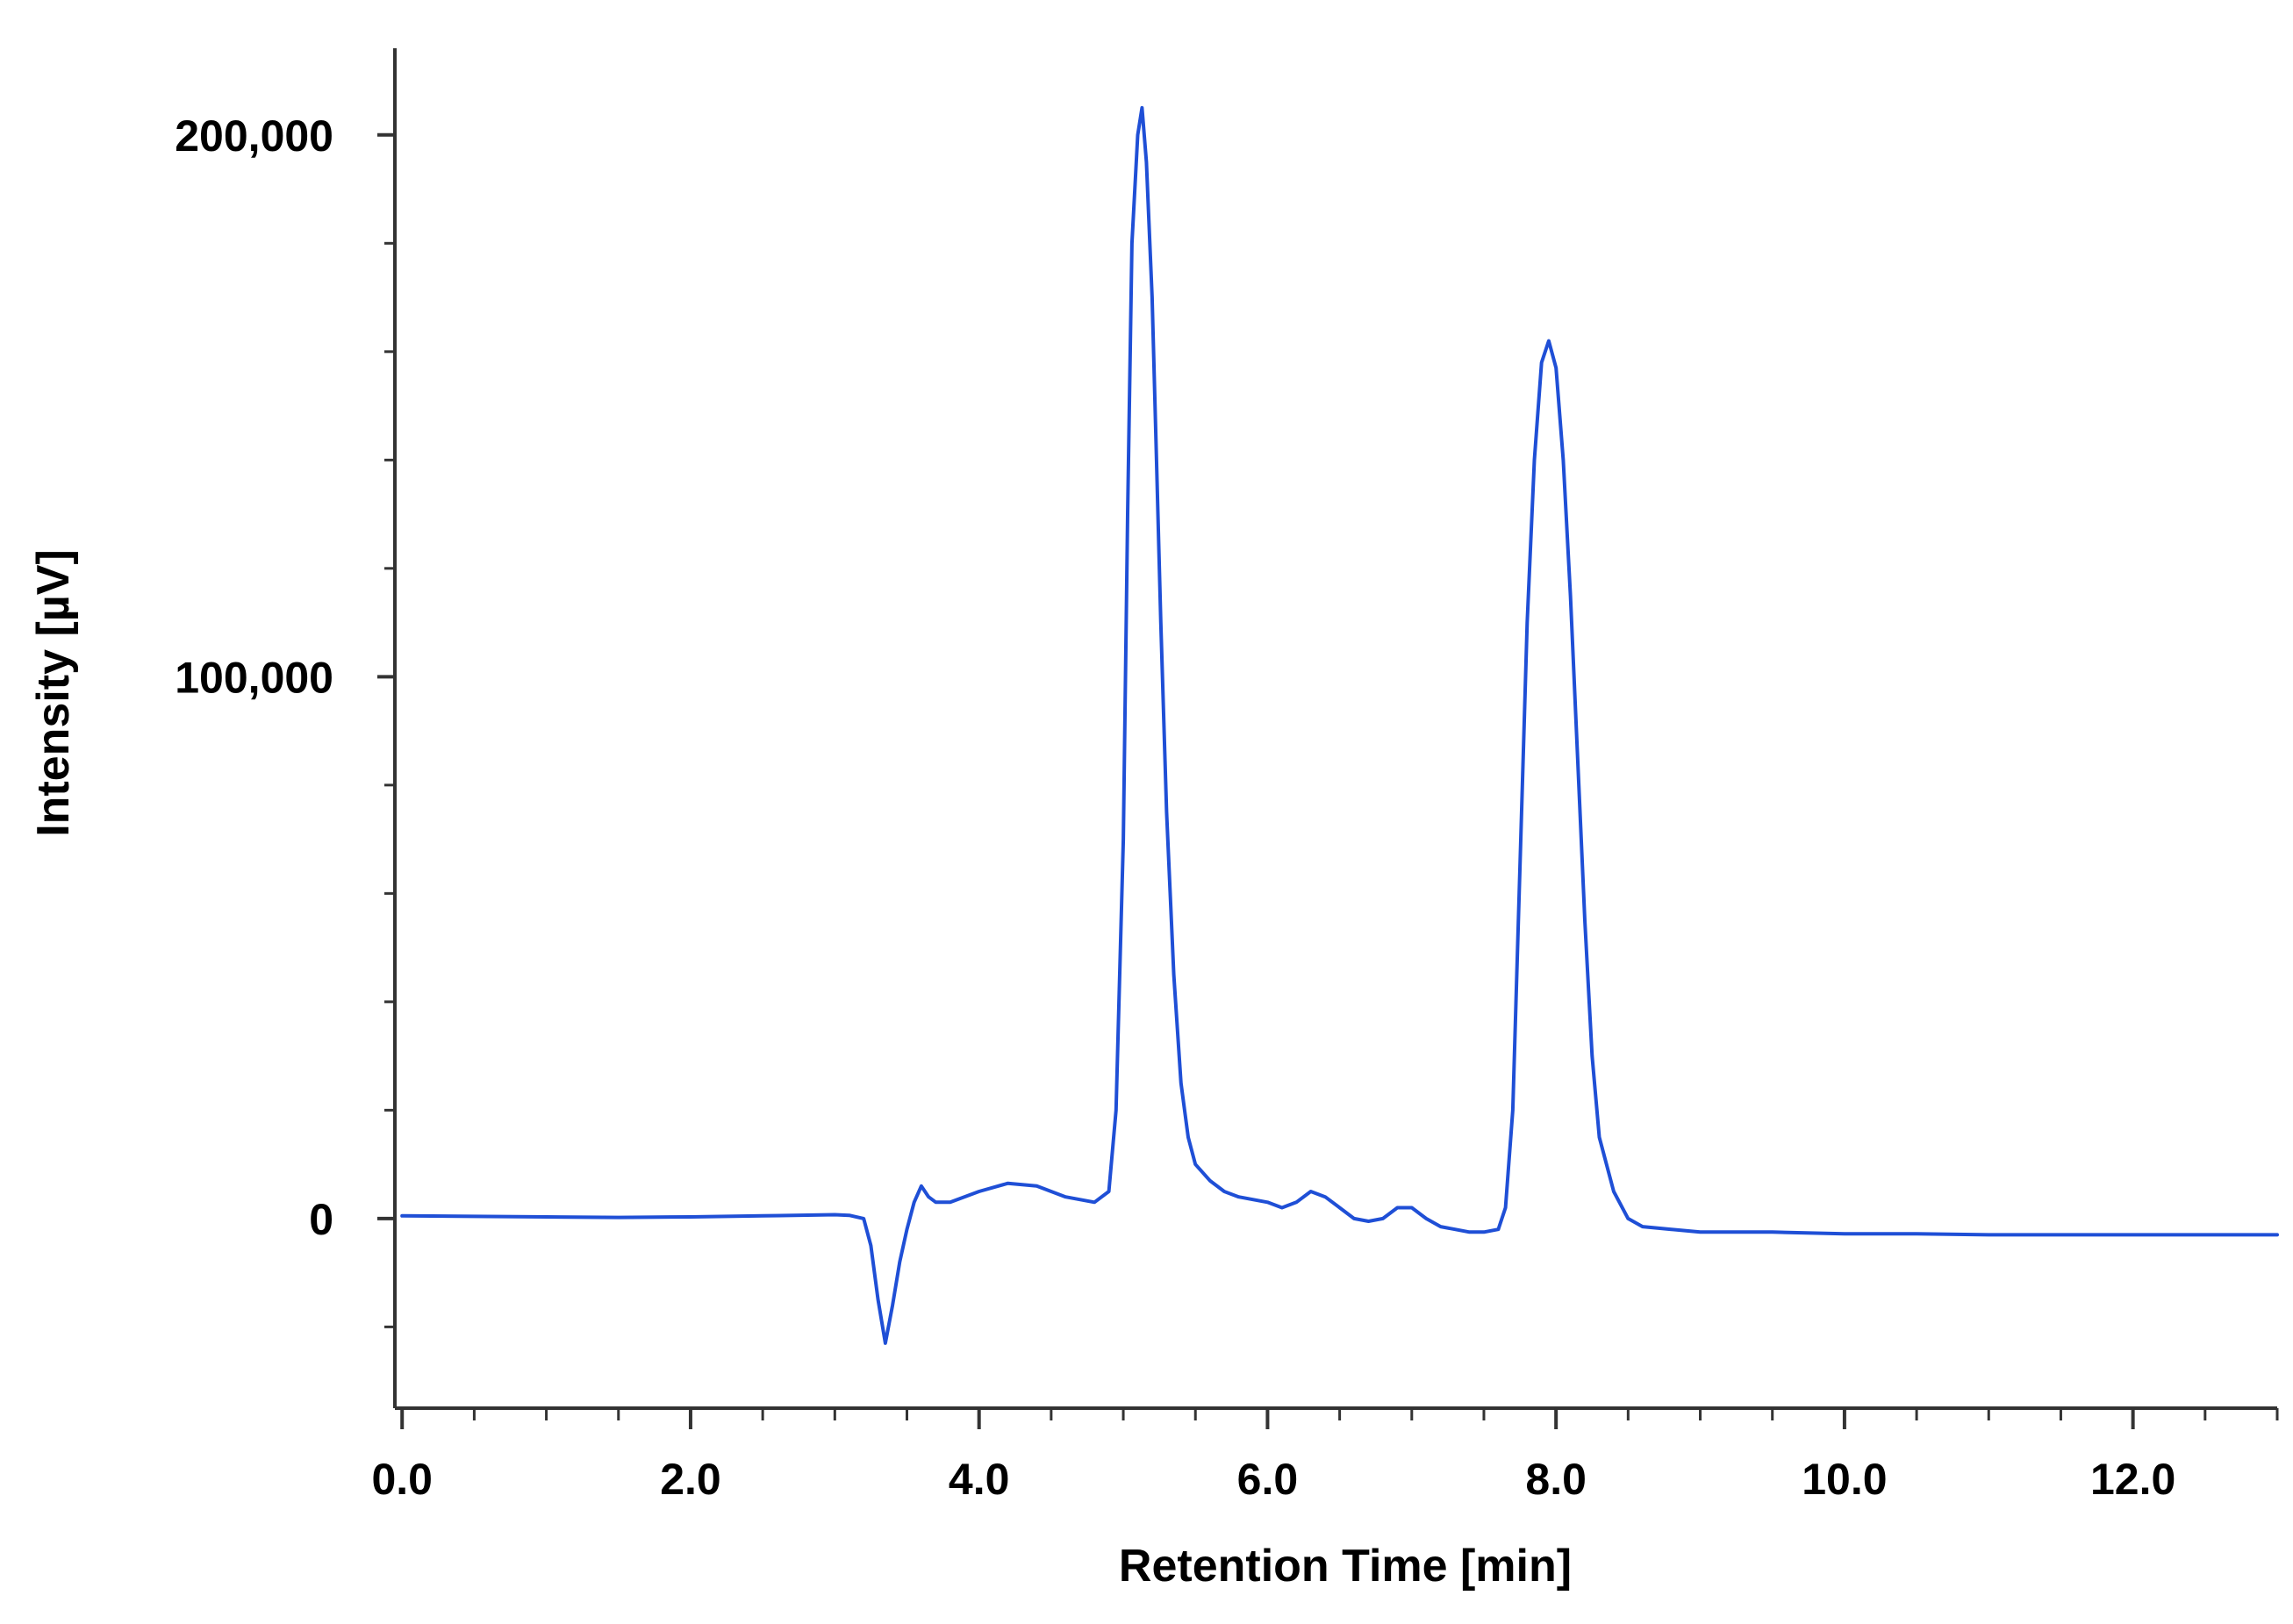  Describe the element at coordinates (54, 693) in the screenshot. I see `y-axis-label: Intensity [µV]` at that location.